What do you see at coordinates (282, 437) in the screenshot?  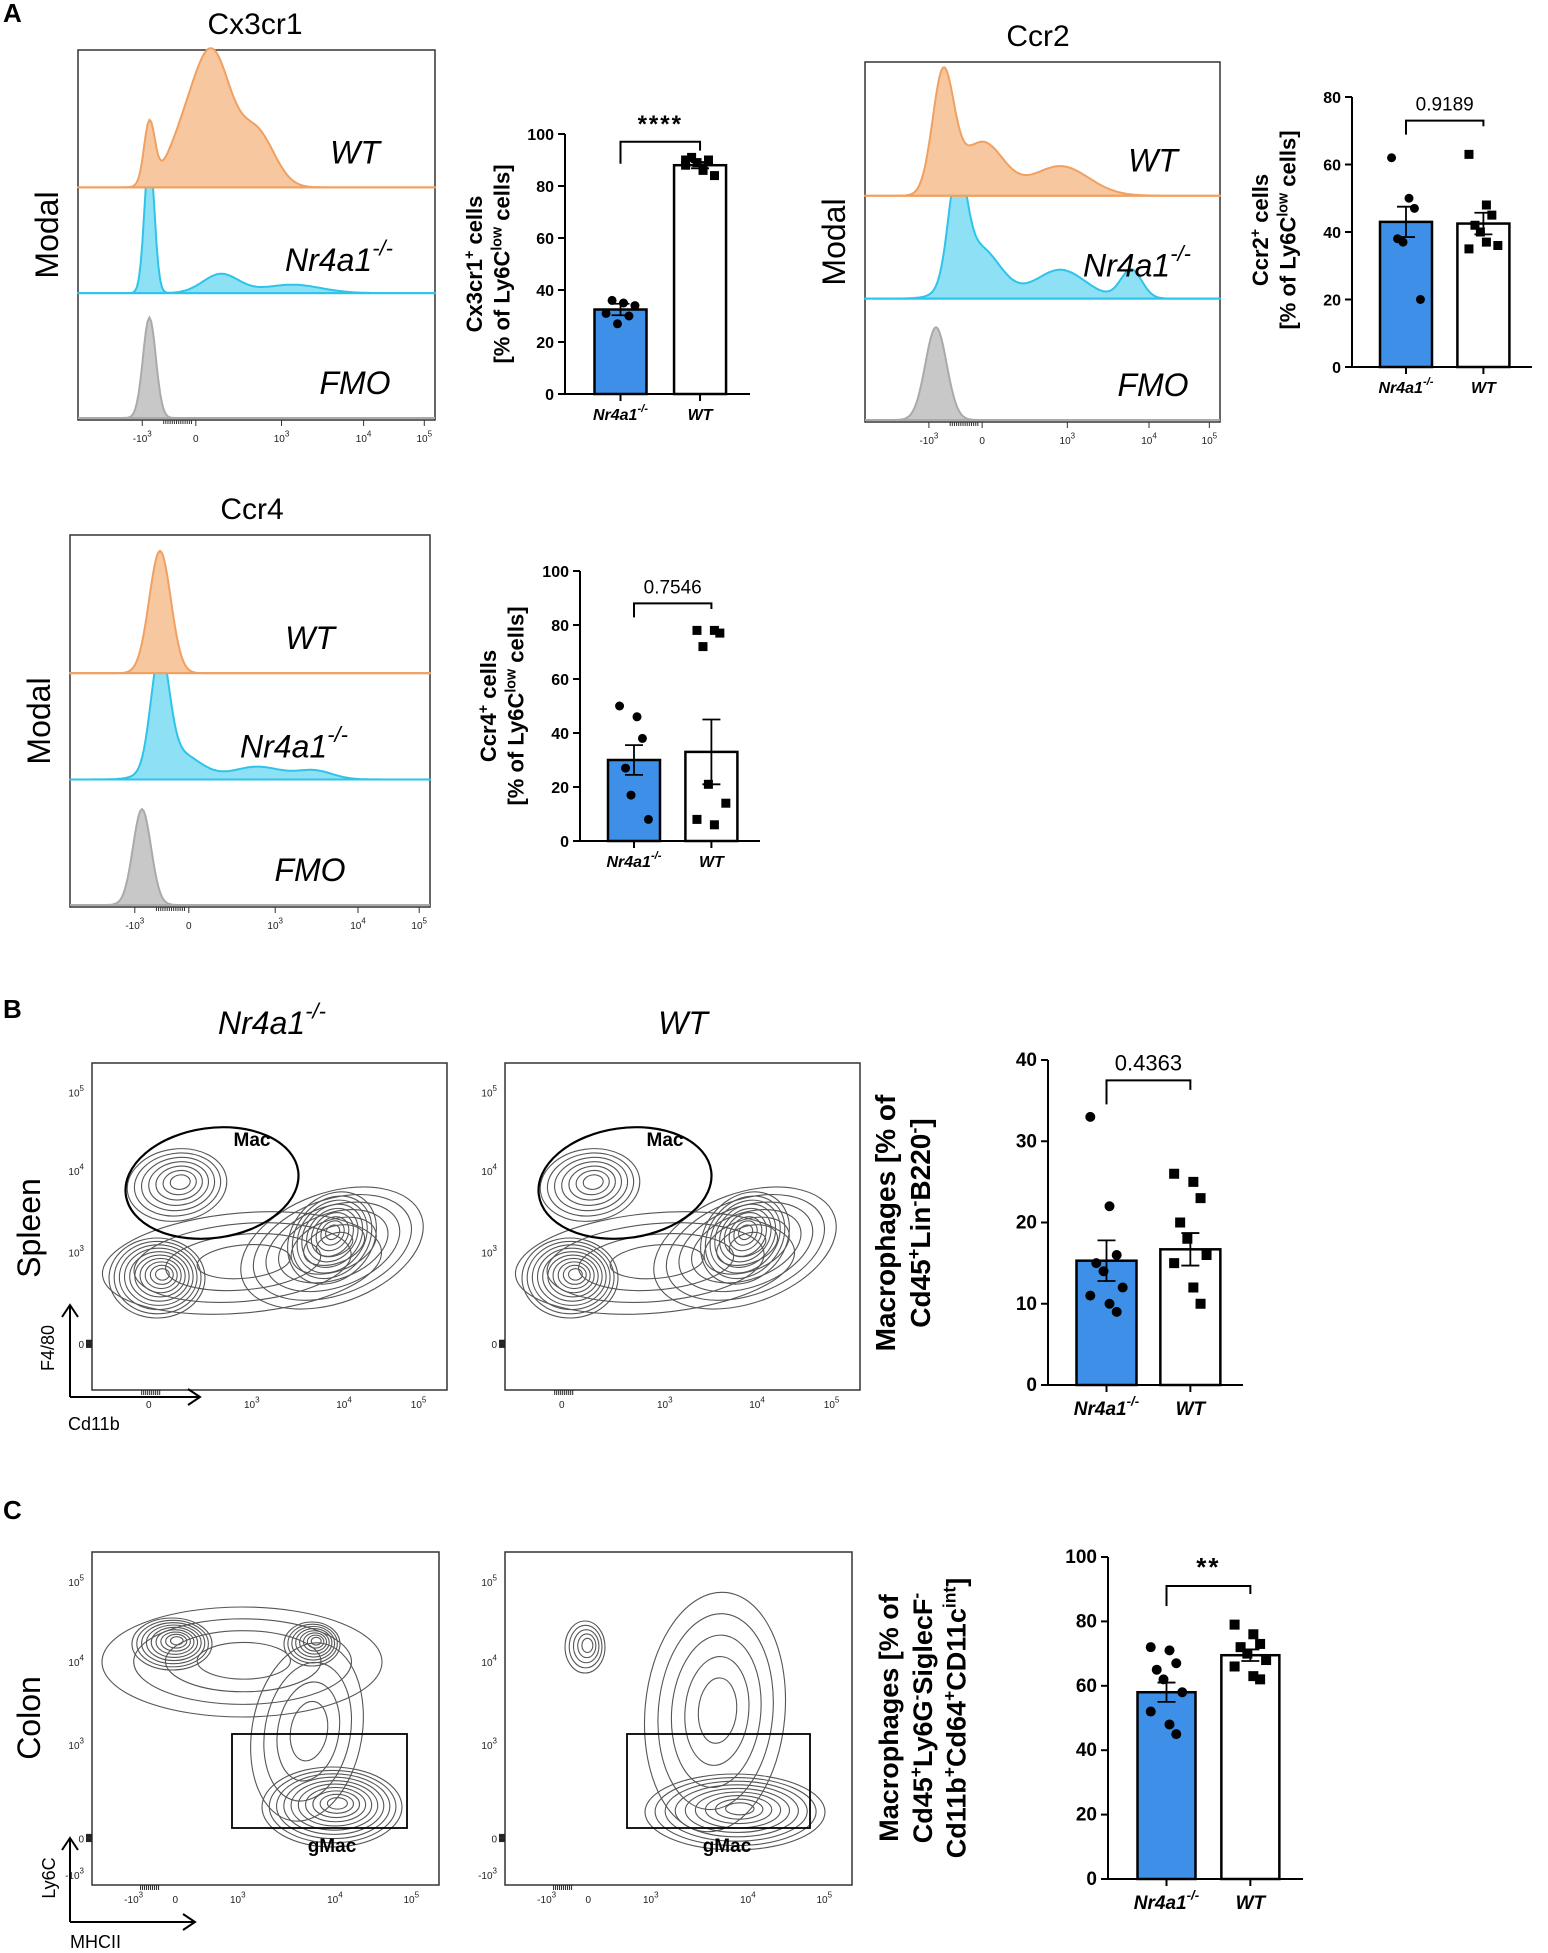 I see `x-tick-label: 10³` at bounding box center [282, 437].